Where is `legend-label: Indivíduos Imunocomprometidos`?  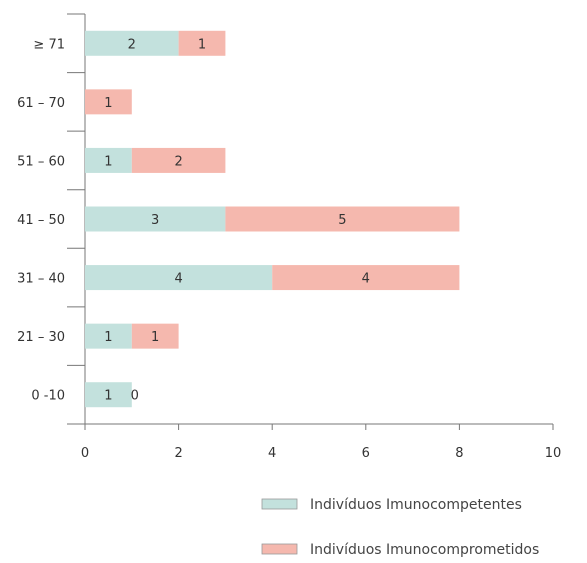 legend-label: Indivíduos Imunocomprometidos is located at coordinates (424, 550).